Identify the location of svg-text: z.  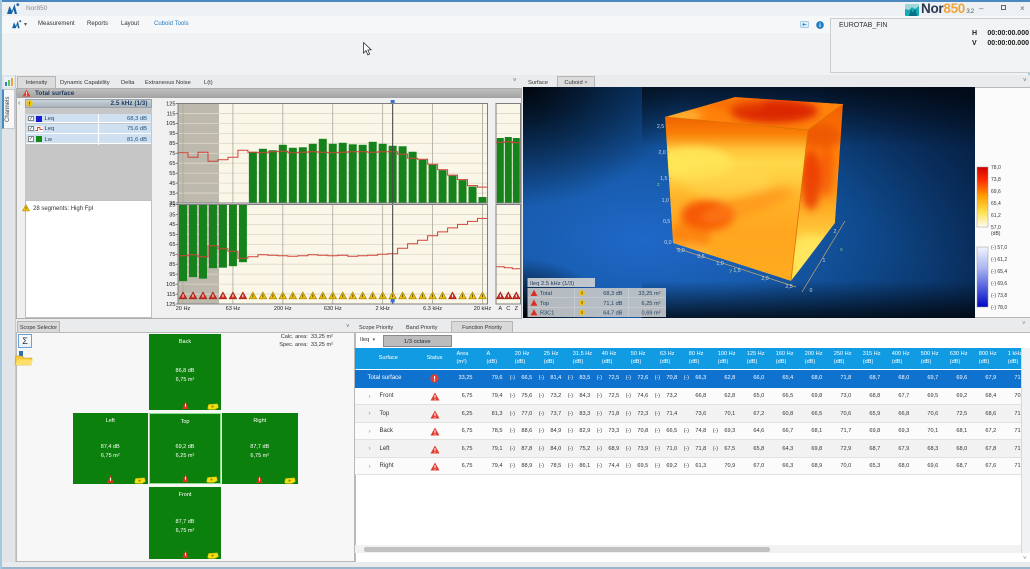
(658, 185).